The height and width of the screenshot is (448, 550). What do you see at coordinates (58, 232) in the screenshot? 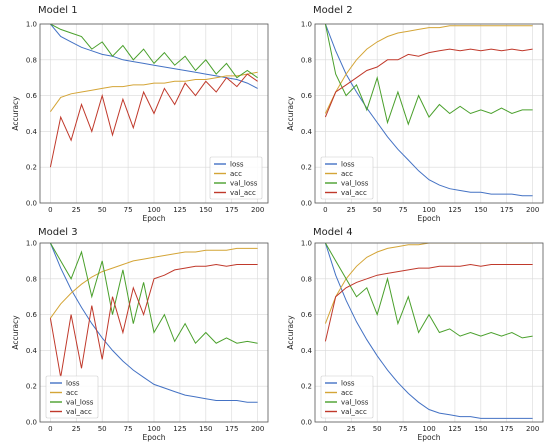
I see `chart-title: Model 3` at bounding box center [58, 232].